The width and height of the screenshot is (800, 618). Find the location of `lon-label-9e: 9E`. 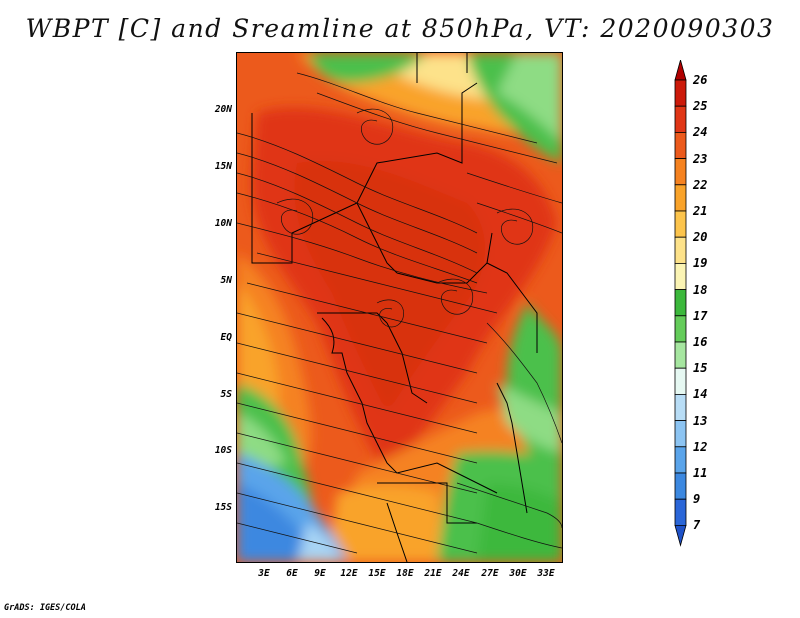

lon-label-9e: 9E is located at coordinates (320, 573).